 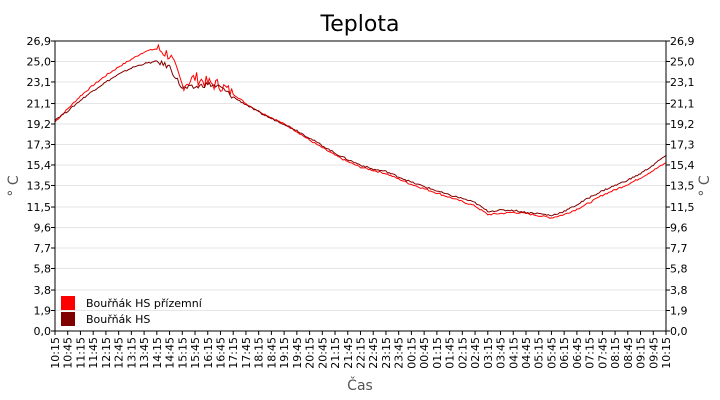 What do you see at coordinates (144, 303) in the screenshot?
I see `legend-label: Bouřňák HS přízemní` at bounding box center [144, 303].